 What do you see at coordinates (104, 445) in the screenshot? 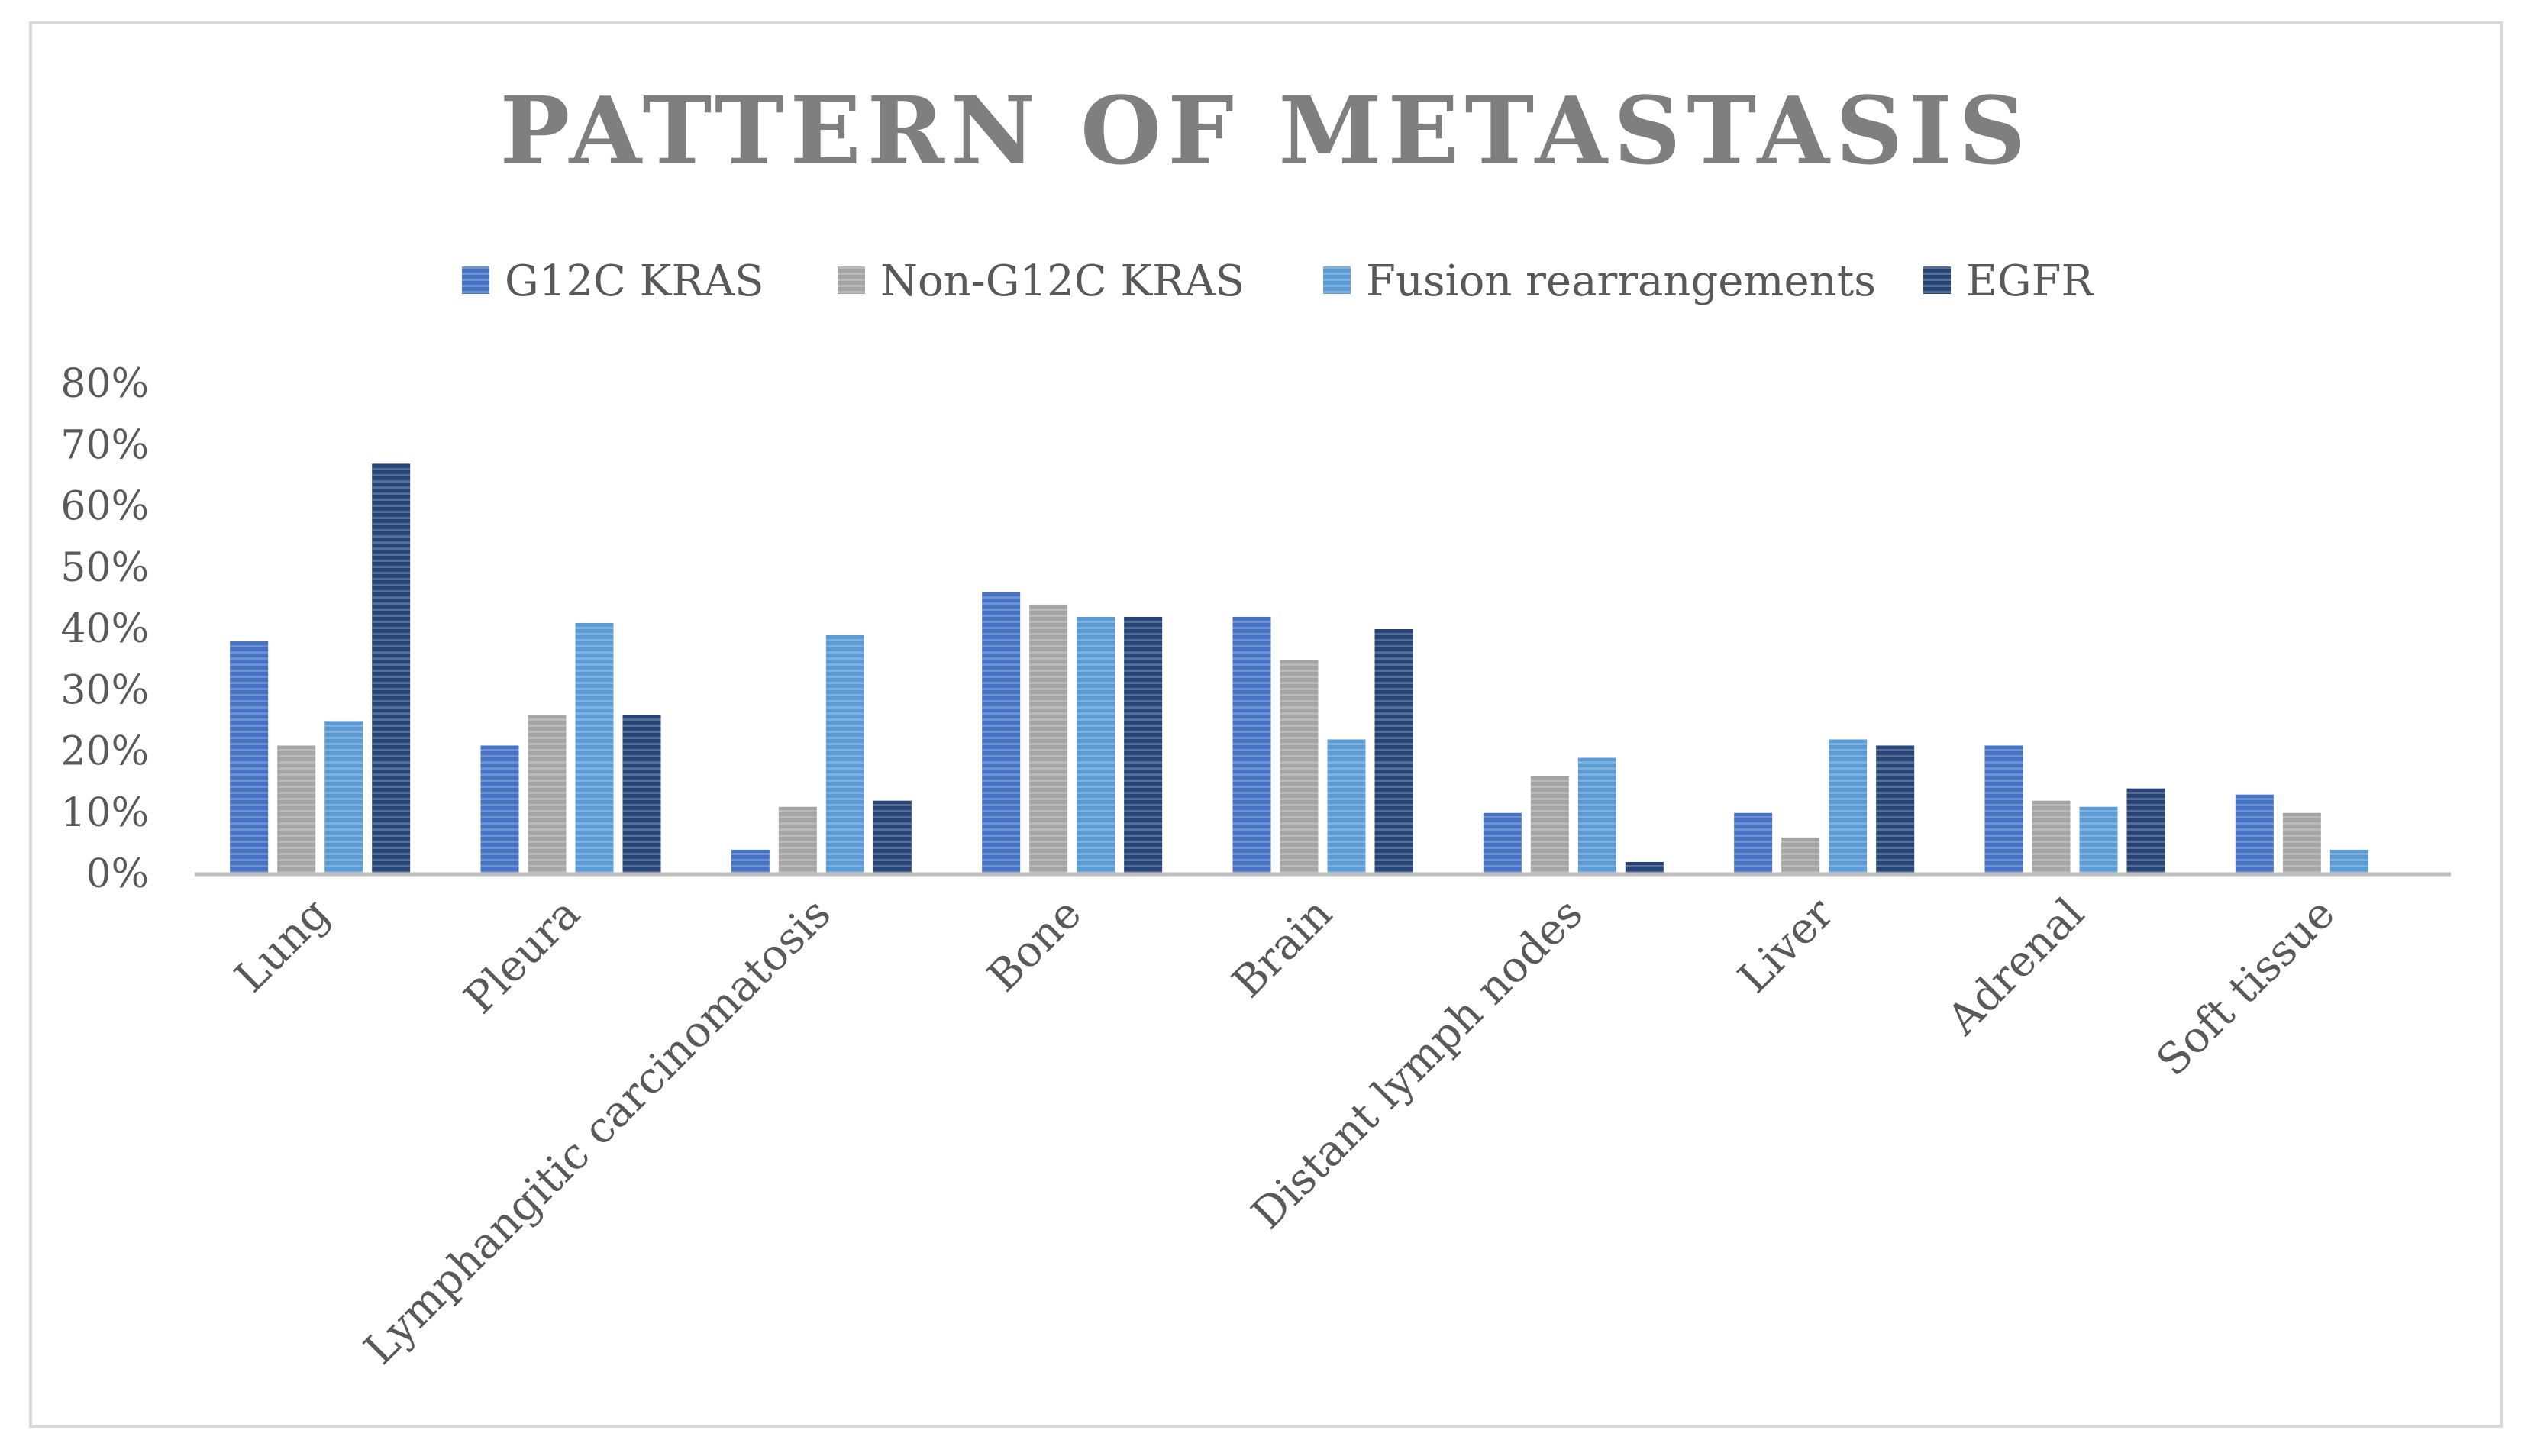
I see `y-tick-label: 70%` at bounding box center [104, 445].